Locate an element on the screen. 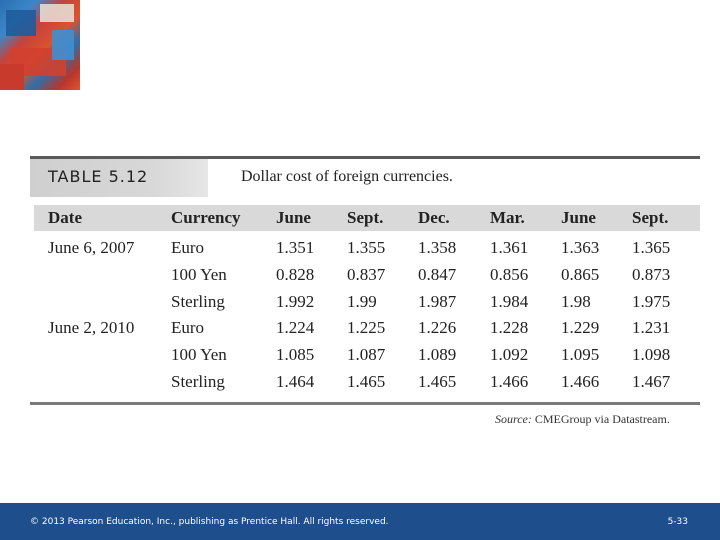 This screenshot has height=540, width=720. value-cell: 1.229 is located at coordinates (580, 327).